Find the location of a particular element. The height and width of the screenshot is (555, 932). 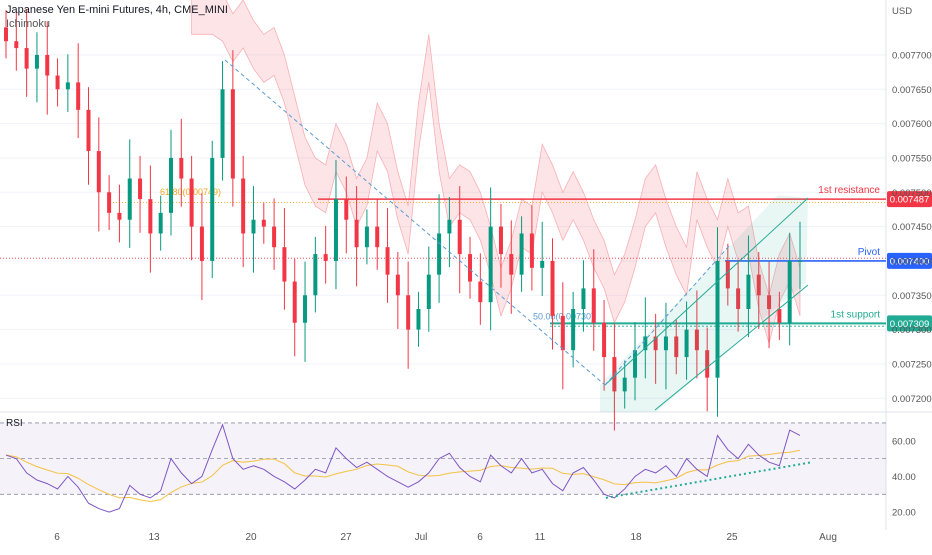

rsi-tick-2: 20.00 is located at coordinates (904, 513).